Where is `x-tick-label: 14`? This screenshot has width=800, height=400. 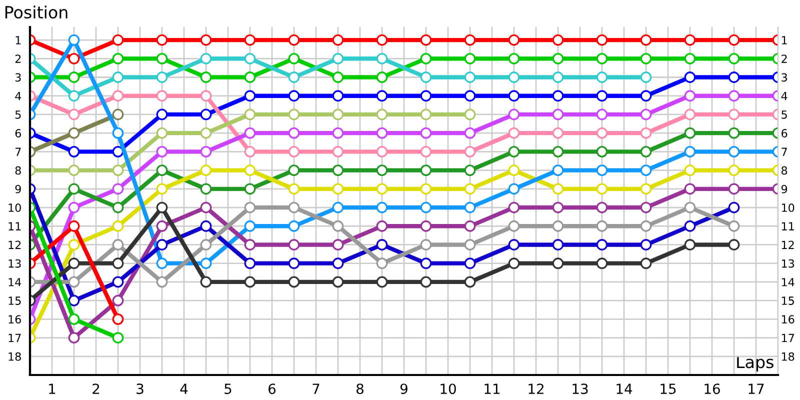
x-tick-label: 14 is located at coordinates (624, 389).